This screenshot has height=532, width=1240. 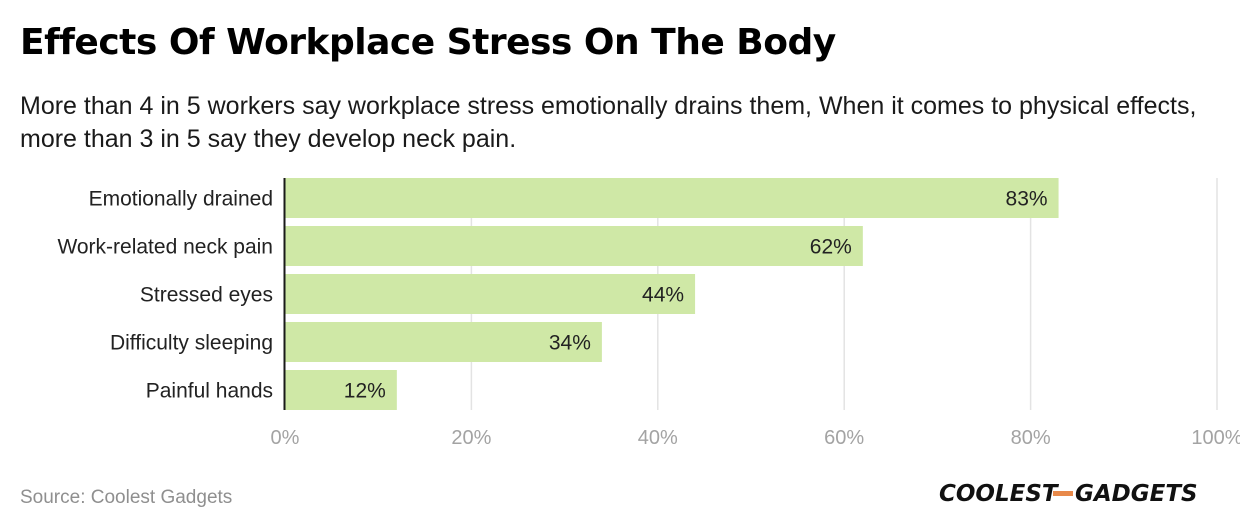 I want to click on data-label: 83%, so click(x=1027, y=199).